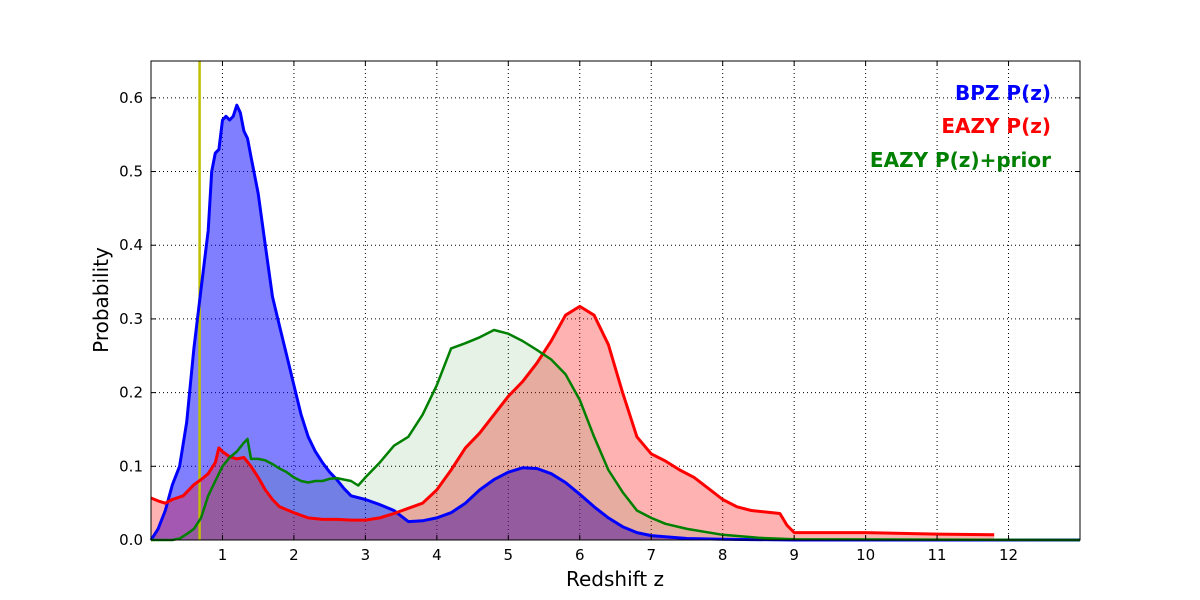  Describe the element at coordinates (960, 160) in the screenshot. I see `legend-entry-eazy-prior: EAZY P(z)+prior` at that location.